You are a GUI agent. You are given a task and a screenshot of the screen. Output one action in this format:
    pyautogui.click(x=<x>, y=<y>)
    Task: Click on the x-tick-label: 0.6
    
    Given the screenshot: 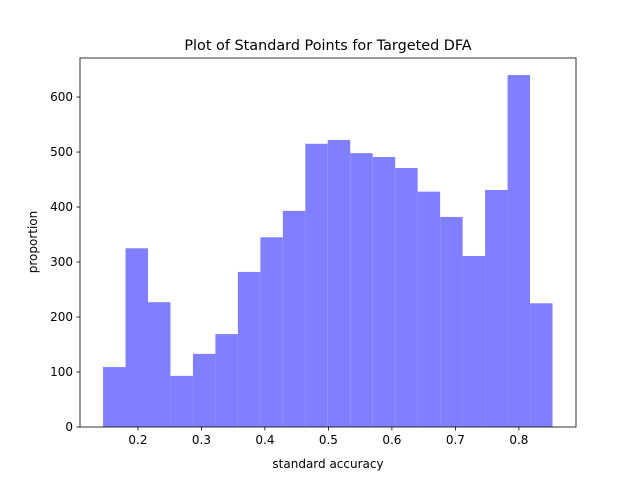 What is the action you would take?
    pyautogui.click(x=391, y=440)
    